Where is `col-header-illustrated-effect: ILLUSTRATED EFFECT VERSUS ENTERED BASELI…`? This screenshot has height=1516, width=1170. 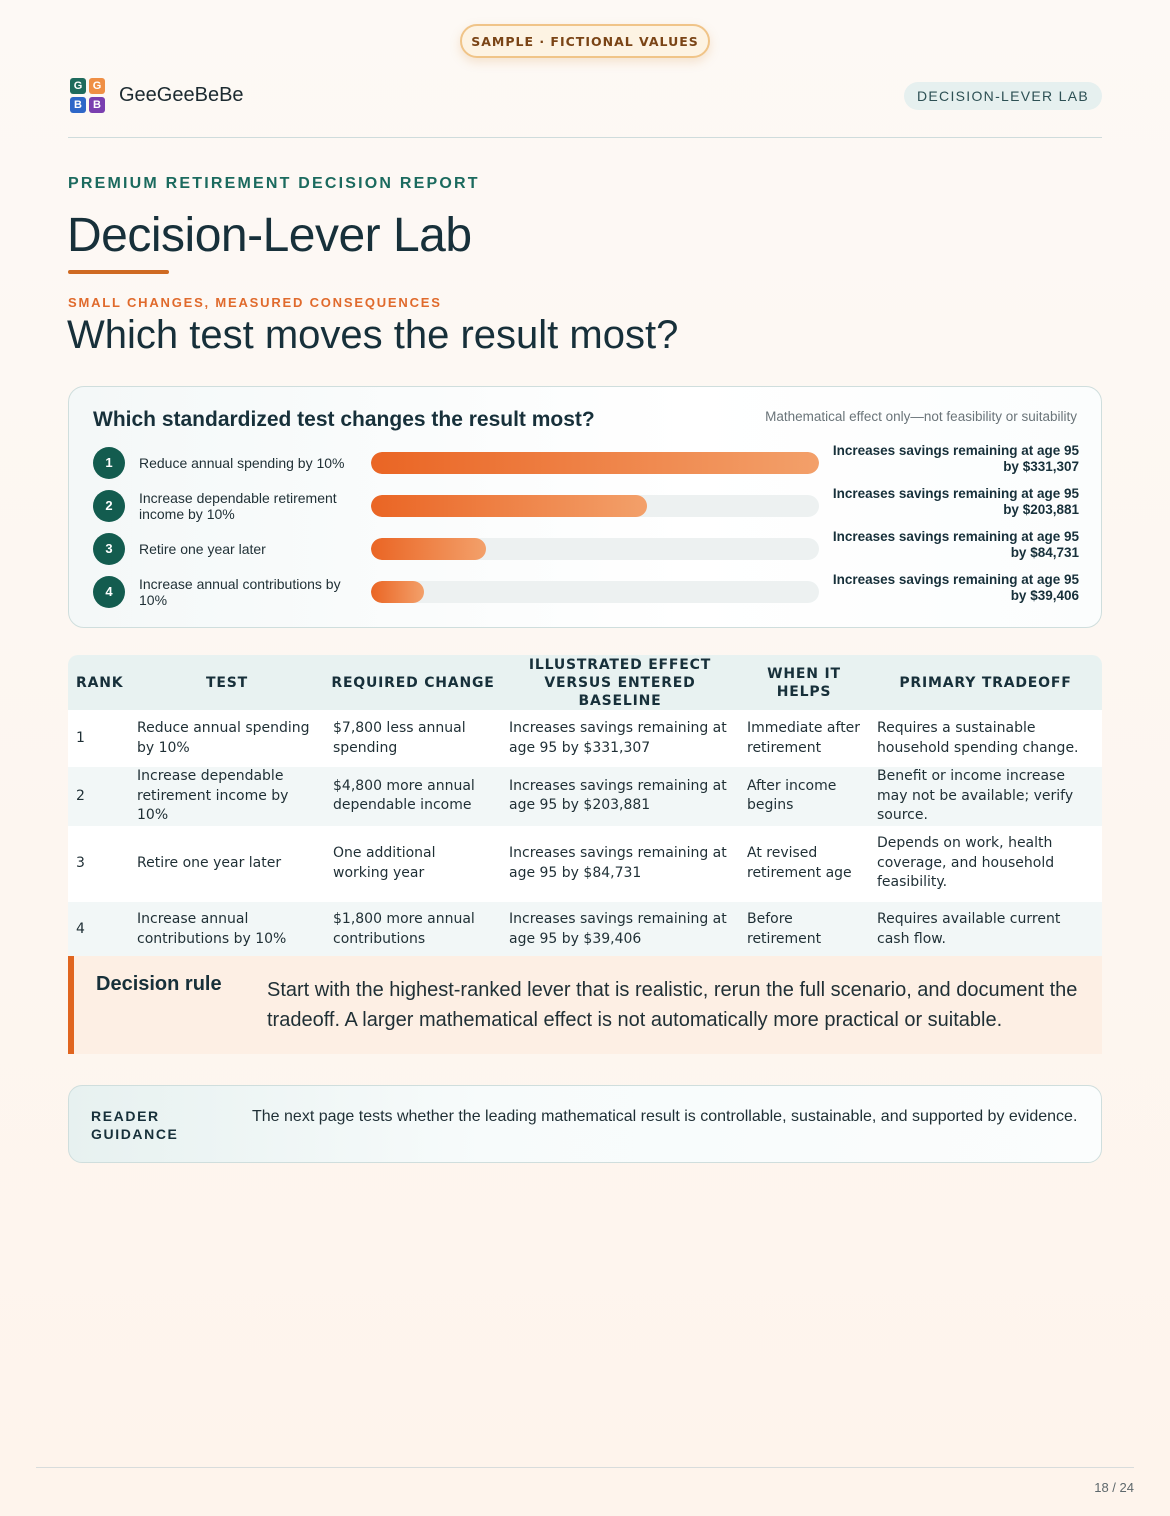 col-header-illustrated-effect: ILLUSTRATED EFFECT VERSUS ENTERED BASELI… is located at coordinates (620, 682).